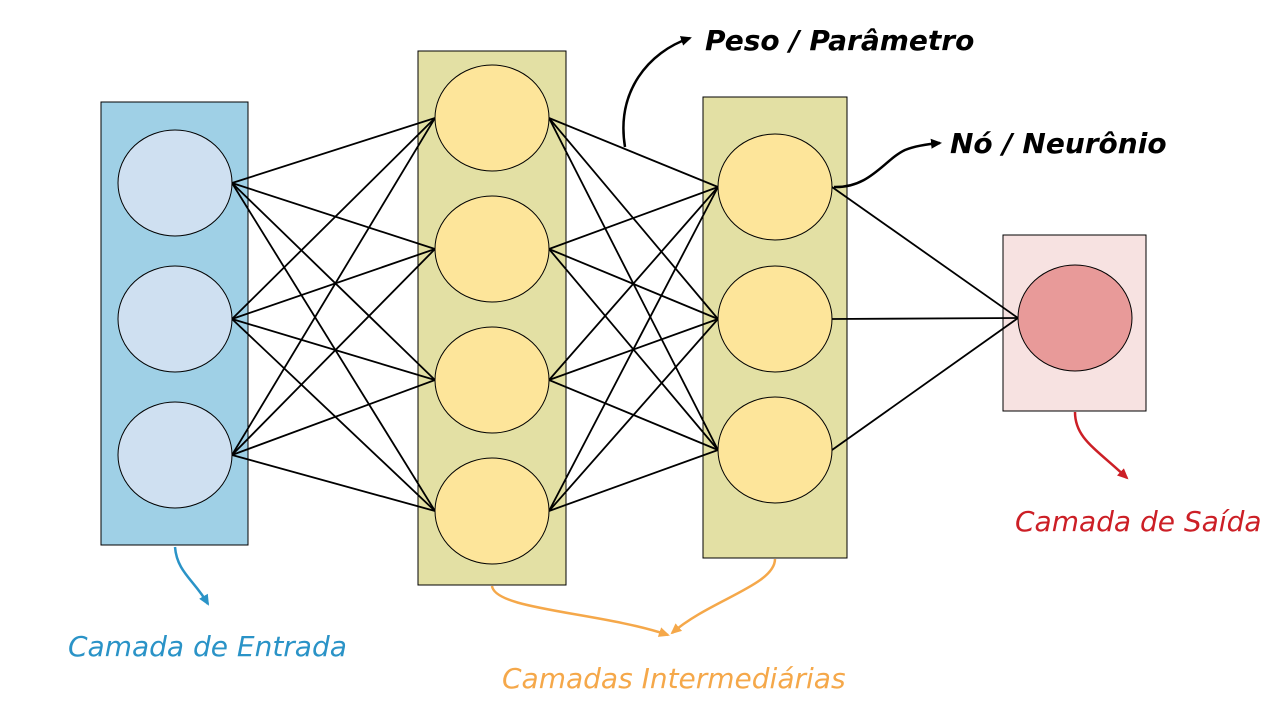  Describe the element at coordinates (657, 92) in the screenshot. I see `weight-arrow` at that location.